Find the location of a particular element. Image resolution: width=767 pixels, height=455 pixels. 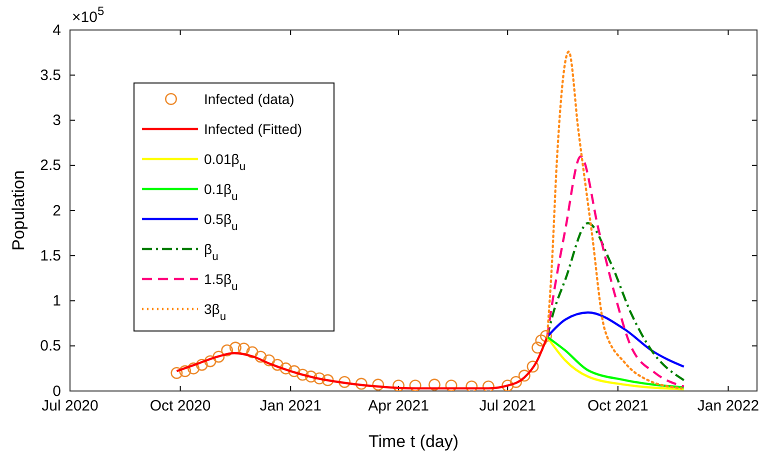

legend-label: 3β$_{u}$ is located at coordinates (215, 312).